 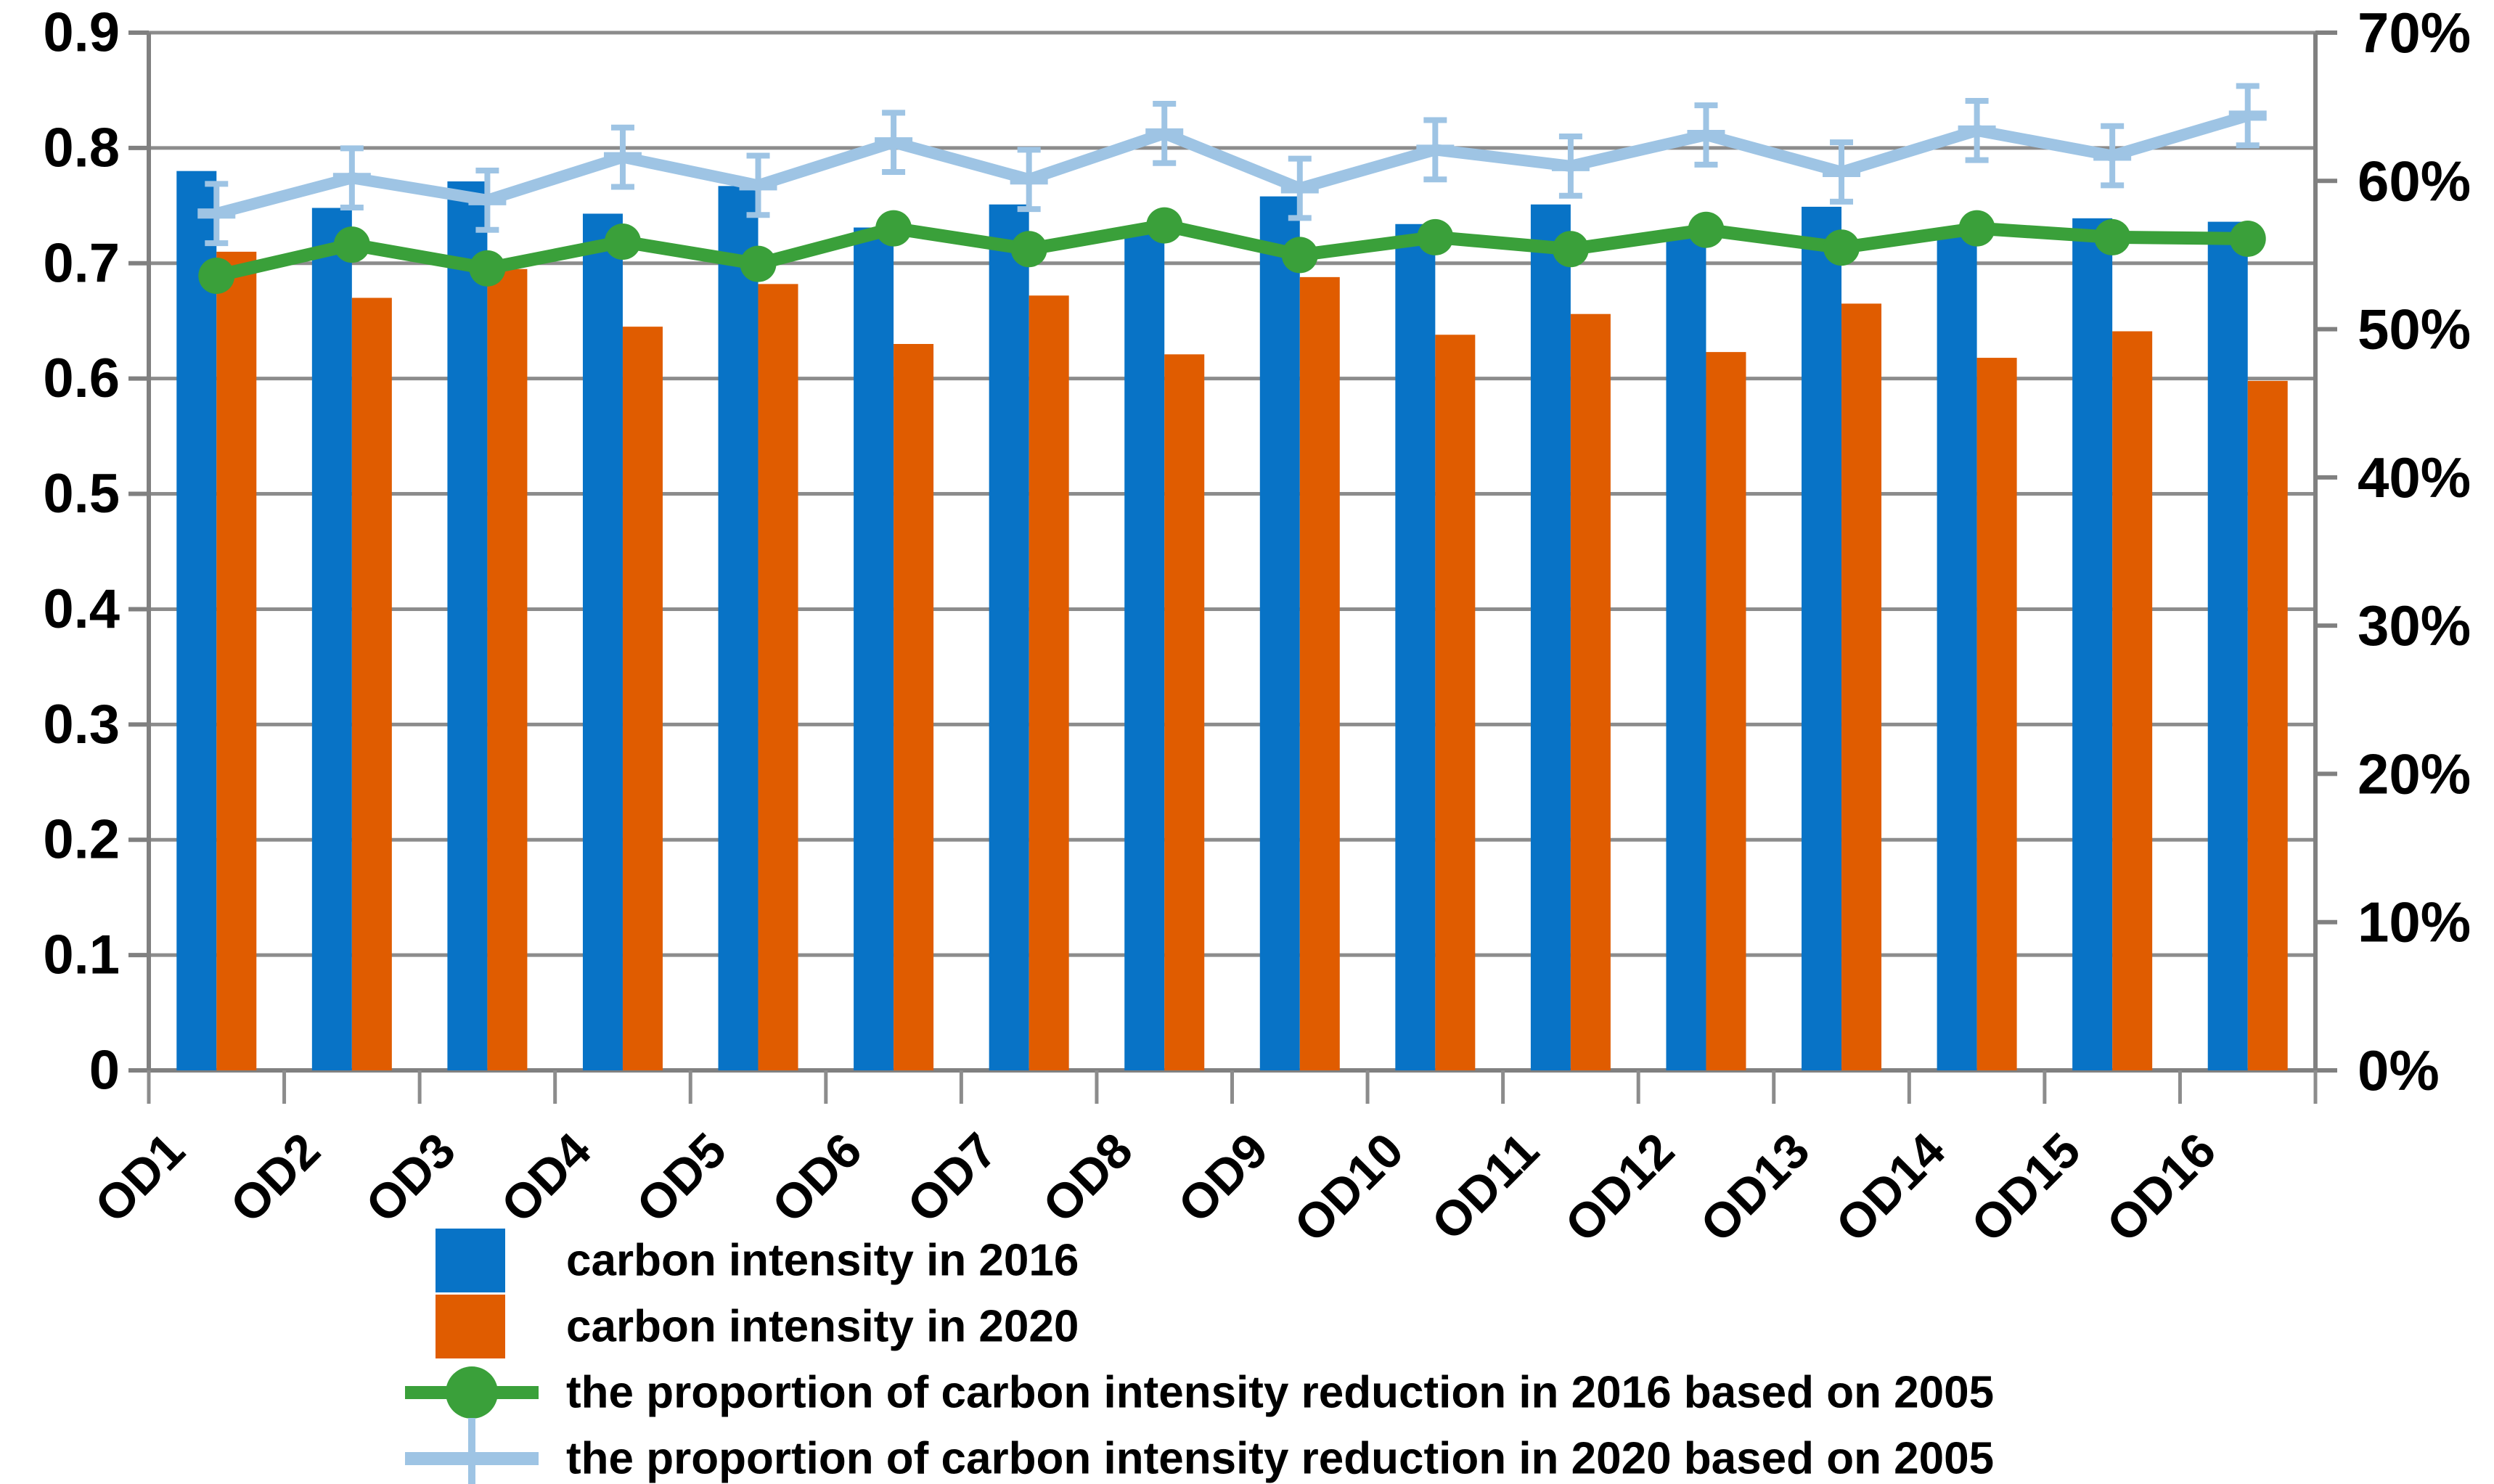 I want to click on bar-ci2016-OD12, so click(x=1686, y=651).